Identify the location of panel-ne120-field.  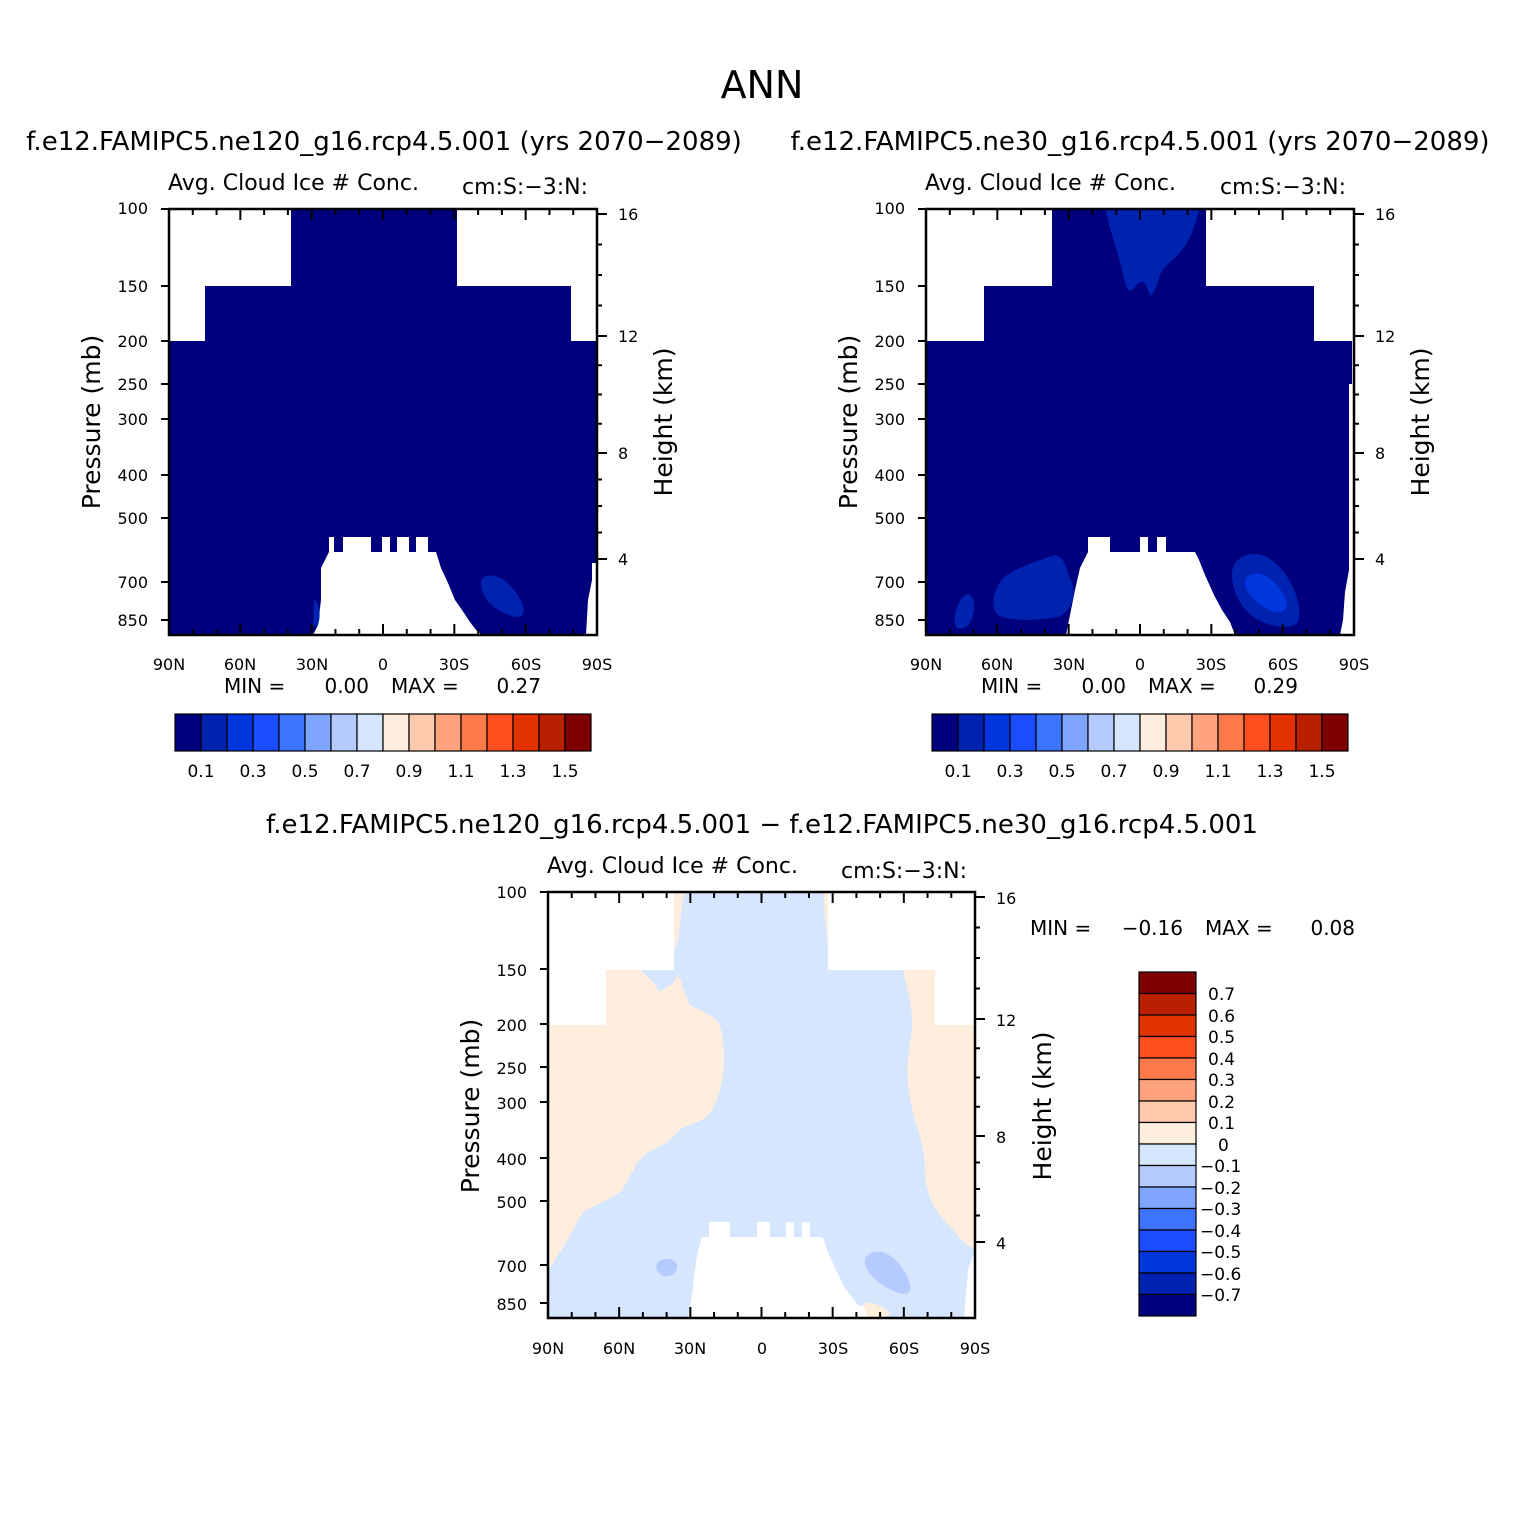
(383, 422).